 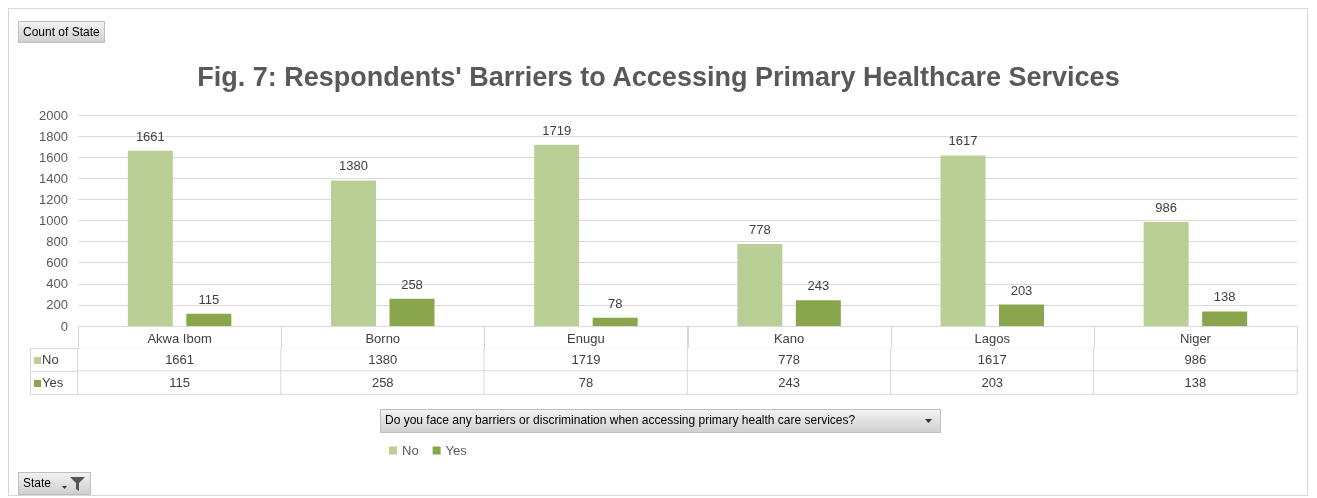 I want to click on x-tick-label: Kano, so click(x=789, y=338).